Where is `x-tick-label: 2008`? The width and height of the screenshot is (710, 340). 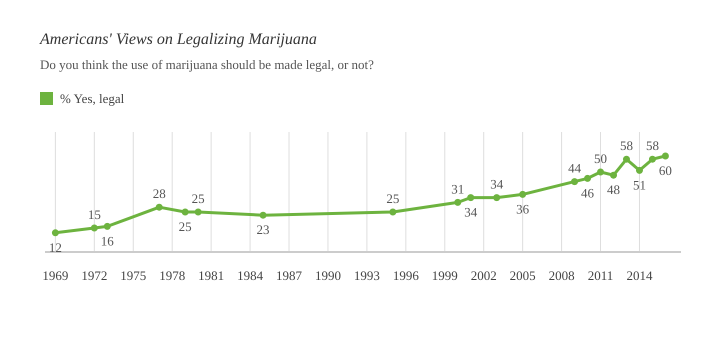 x-tick-label: 2008 is located at coordinates (561, 275).